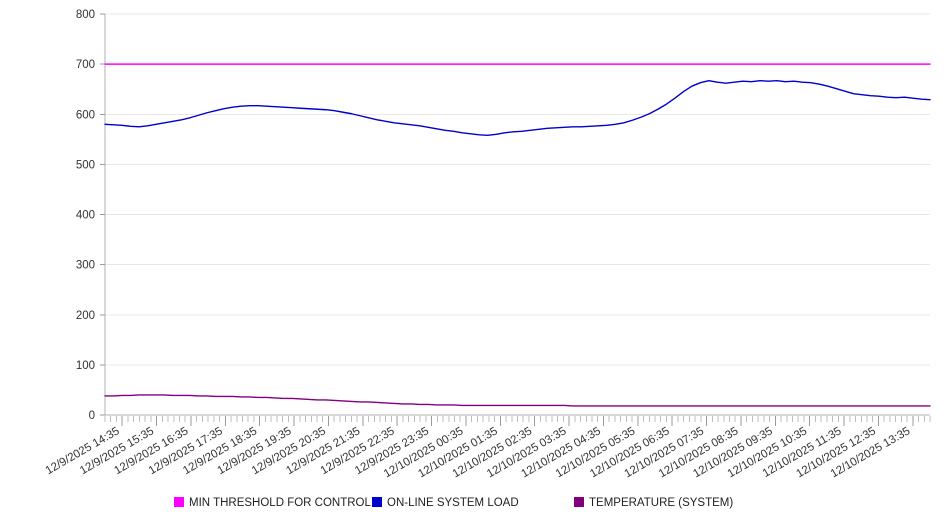 Image resolution: width=946 pixels, height=526 pixels. Describe the element at coordinates (92, 416) in the screenshot. I see `y-axis-tick-label: 0` at that location.